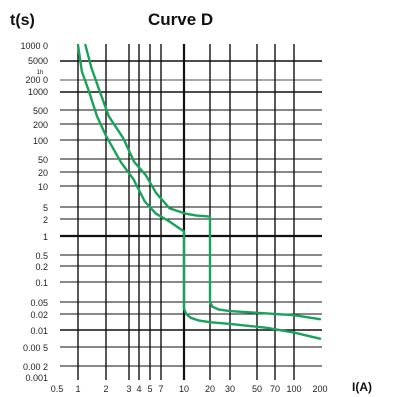  What do you see at coordinates (160, 389) in the screenshot?
I see `x-tick-label: 7` at bounding box center [160, 389].